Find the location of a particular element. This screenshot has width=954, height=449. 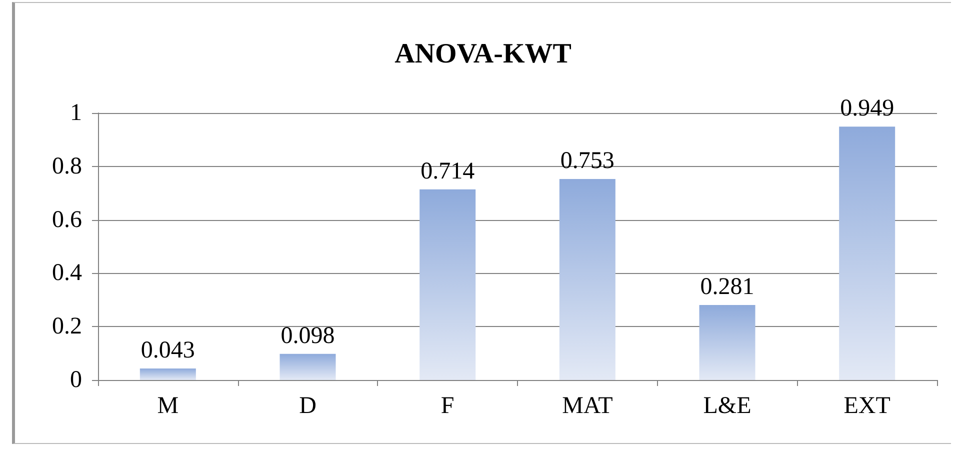

y-tick-label: 1 is located at coordinates (76, 113).